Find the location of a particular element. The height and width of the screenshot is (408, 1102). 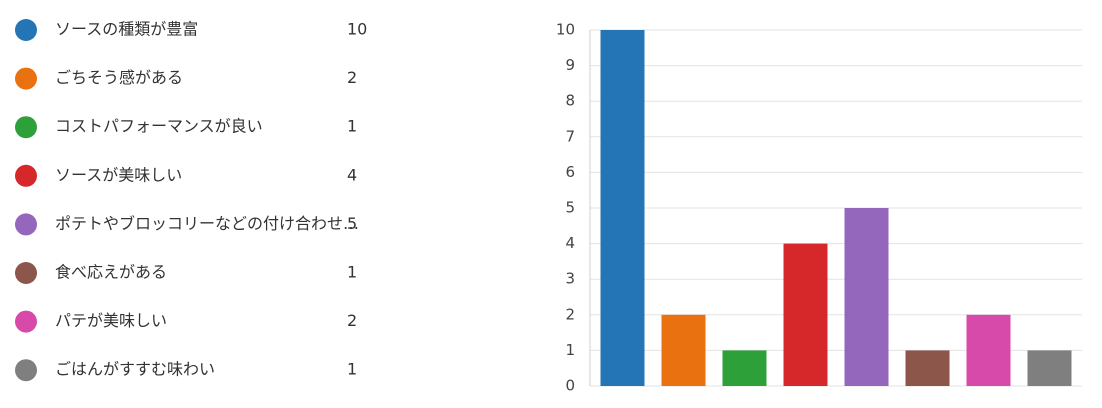

y-tick-label: 0 is located at coordinates (570, 386).